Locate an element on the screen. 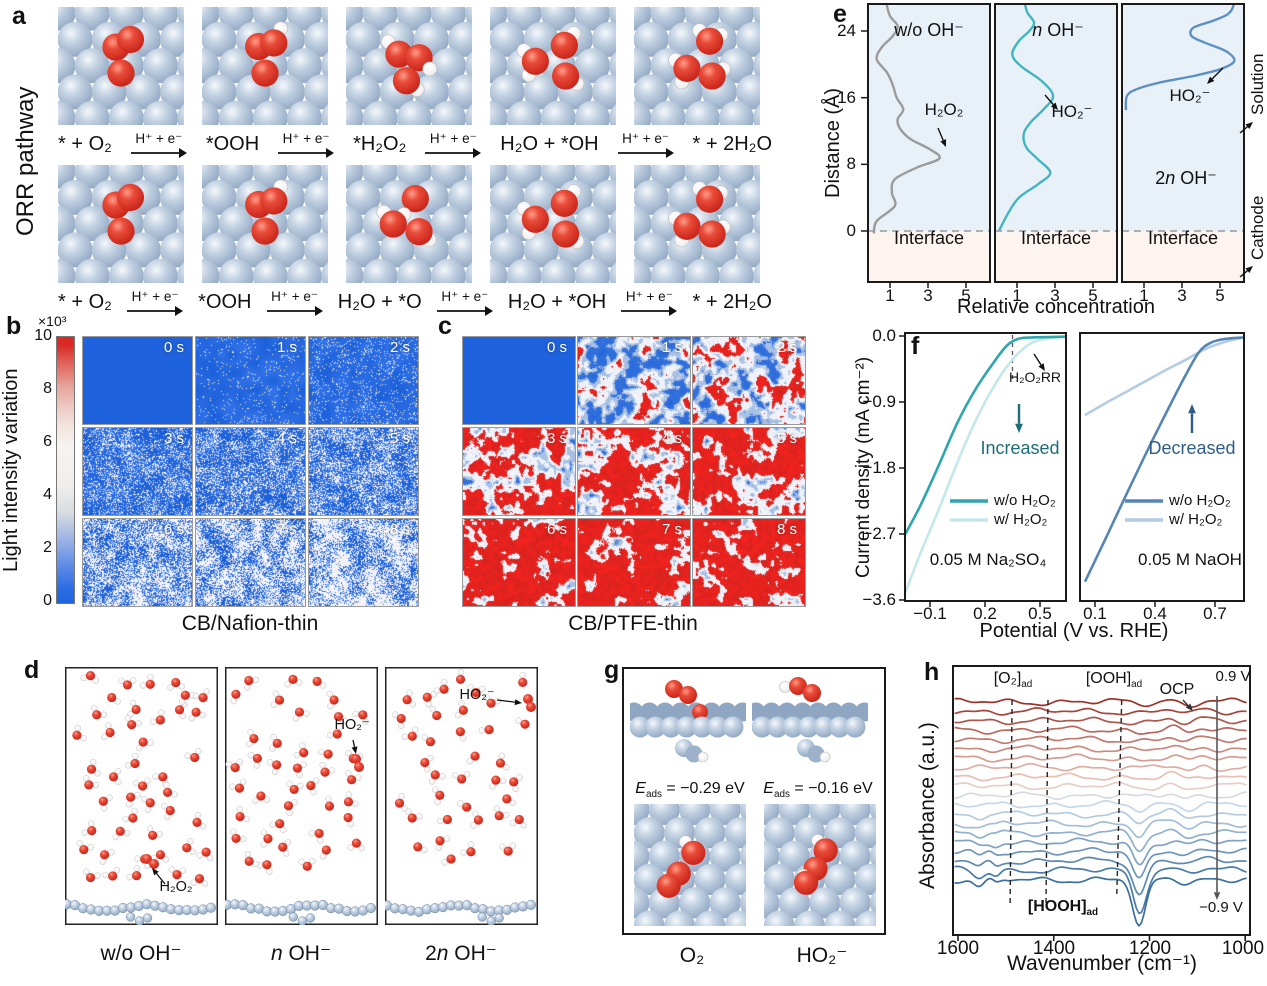  panel-h-letter: h is located at coordinates (932, 672).